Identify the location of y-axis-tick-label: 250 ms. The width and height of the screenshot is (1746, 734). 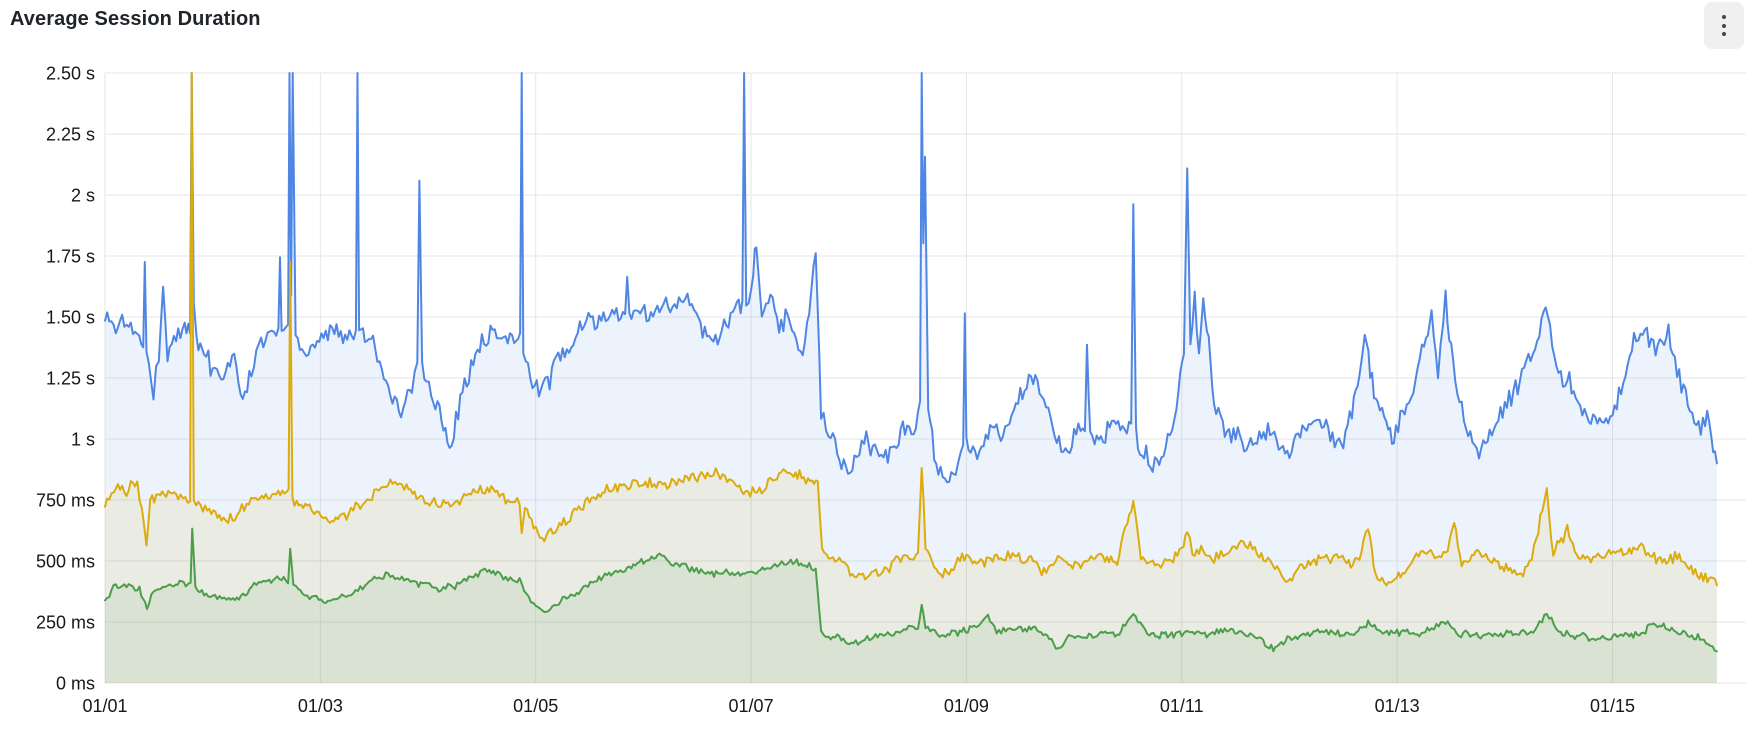
(65, 623).